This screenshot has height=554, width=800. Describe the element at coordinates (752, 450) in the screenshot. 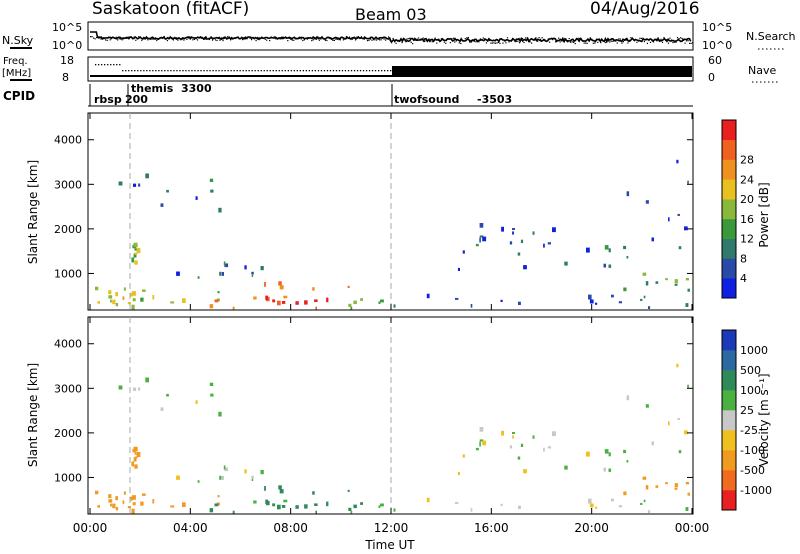

I see `colorbar-tick-label: -100` at that location.